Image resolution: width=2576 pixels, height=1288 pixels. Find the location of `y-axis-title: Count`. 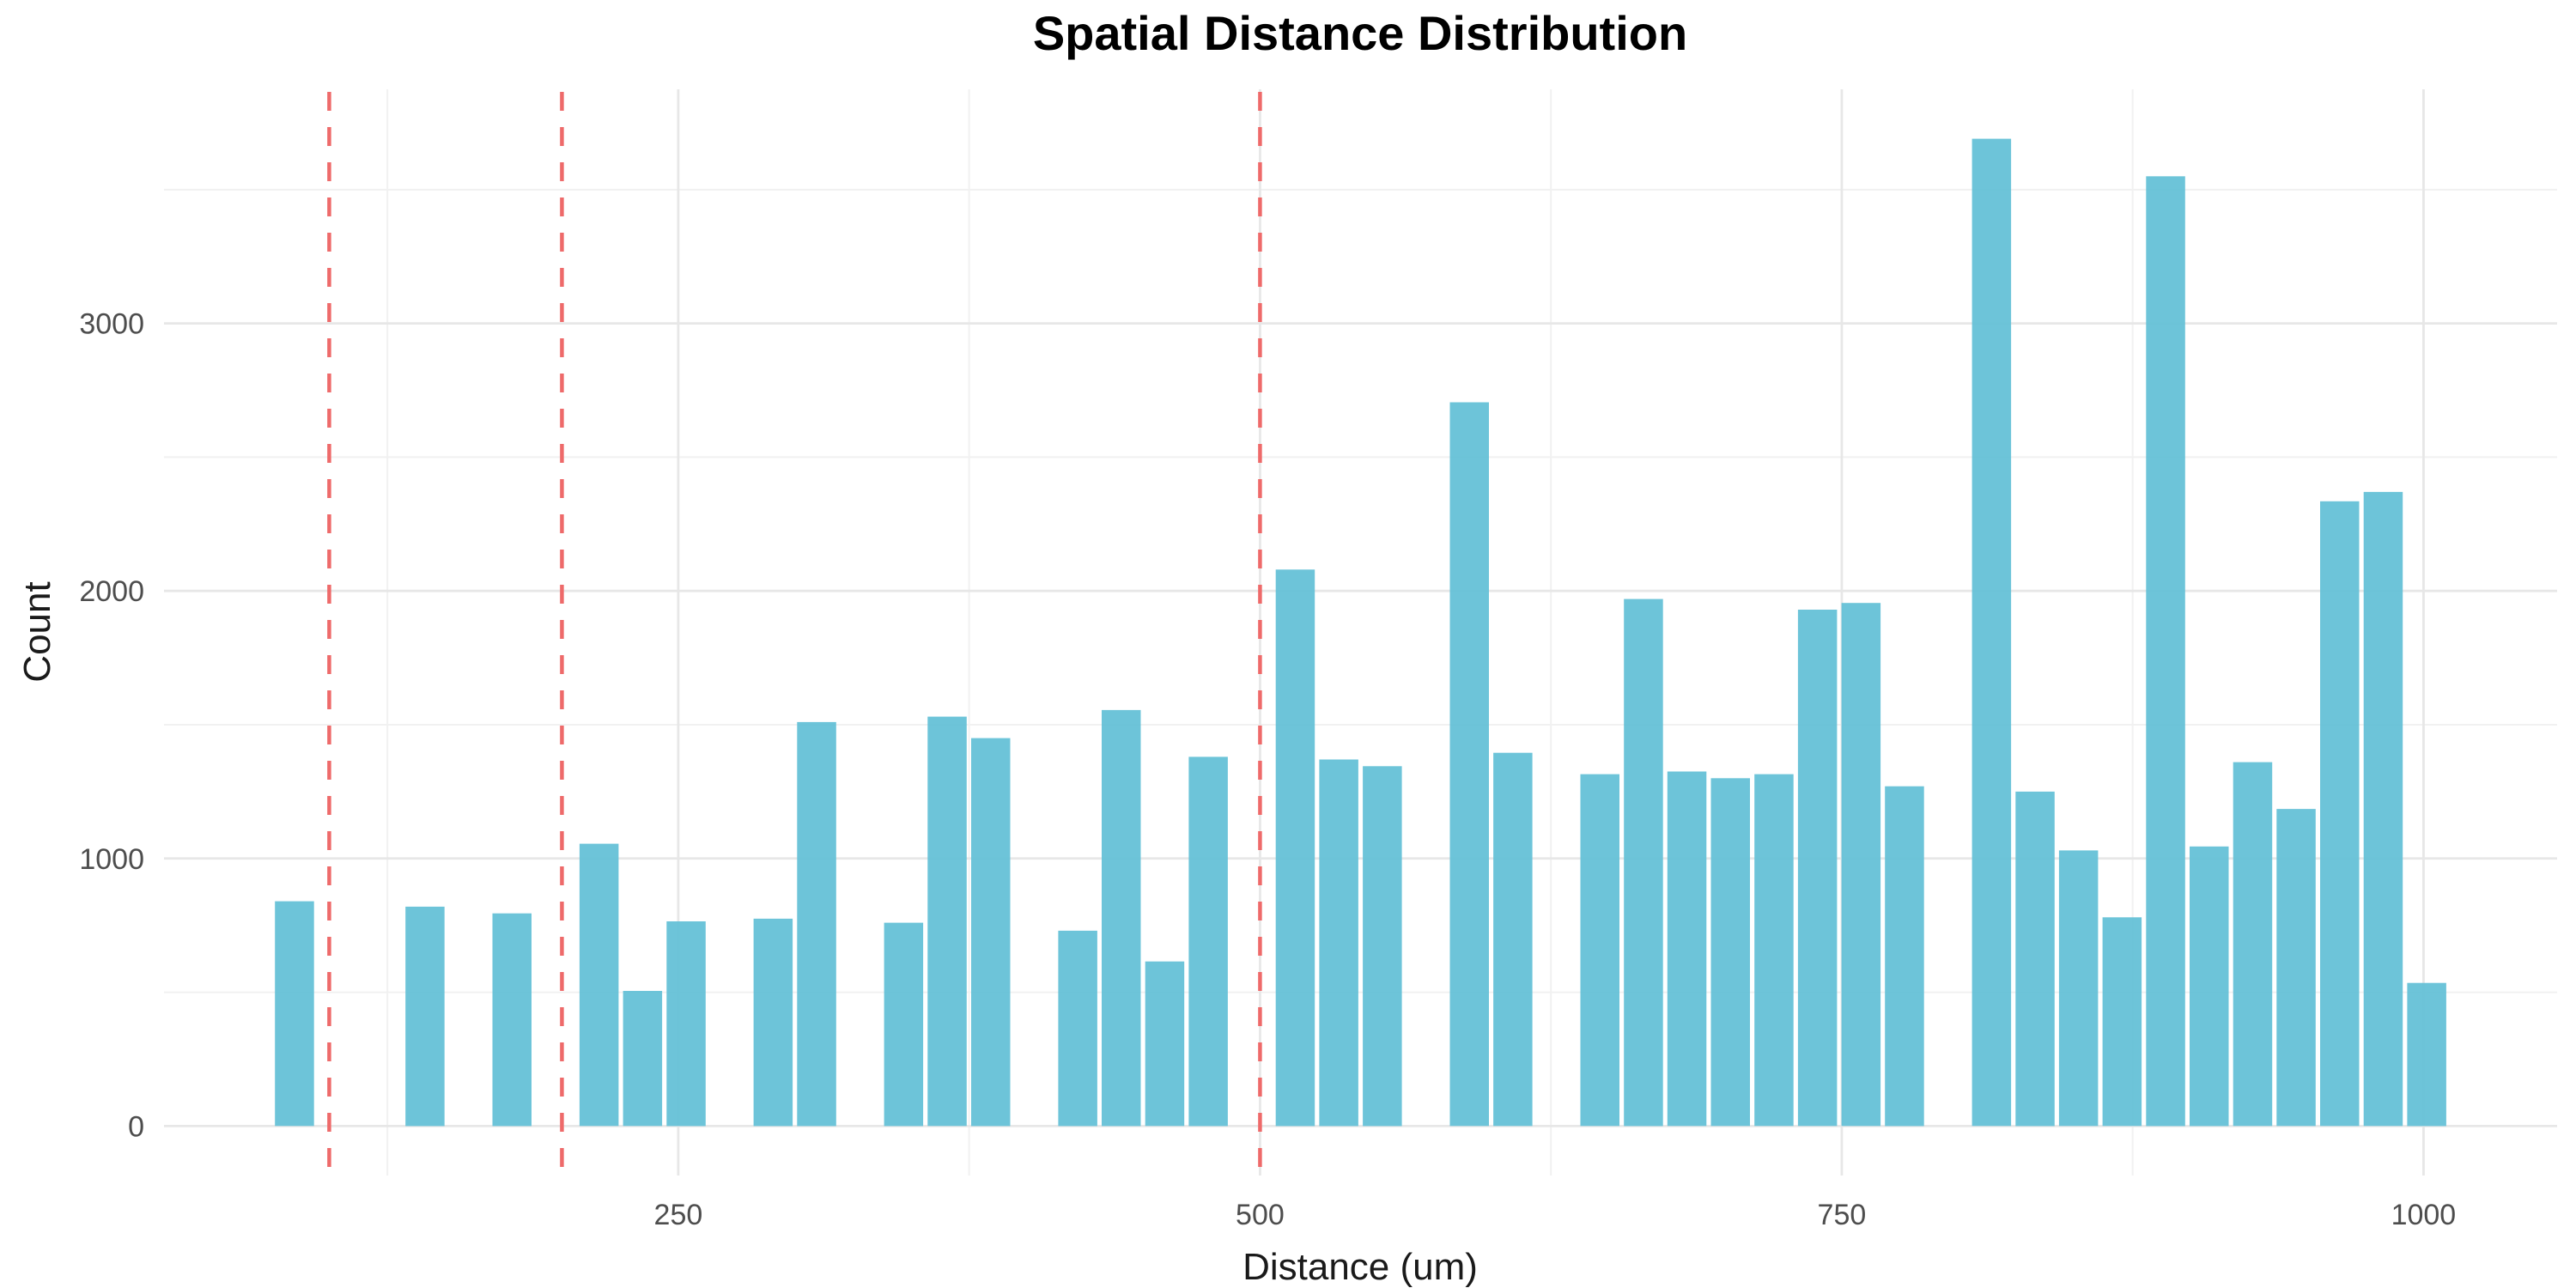

y-axis-title: Count is located at coordinates (37, 631).